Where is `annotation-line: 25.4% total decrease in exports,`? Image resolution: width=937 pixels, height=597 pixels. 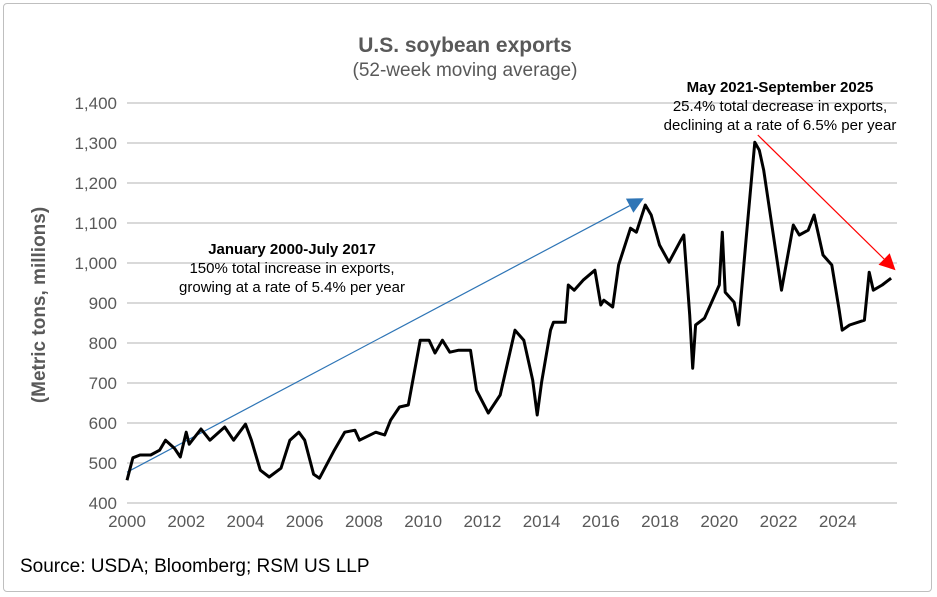 annotation-line: 25.4% total decrease in exports, is located at coordinates (780, 106).